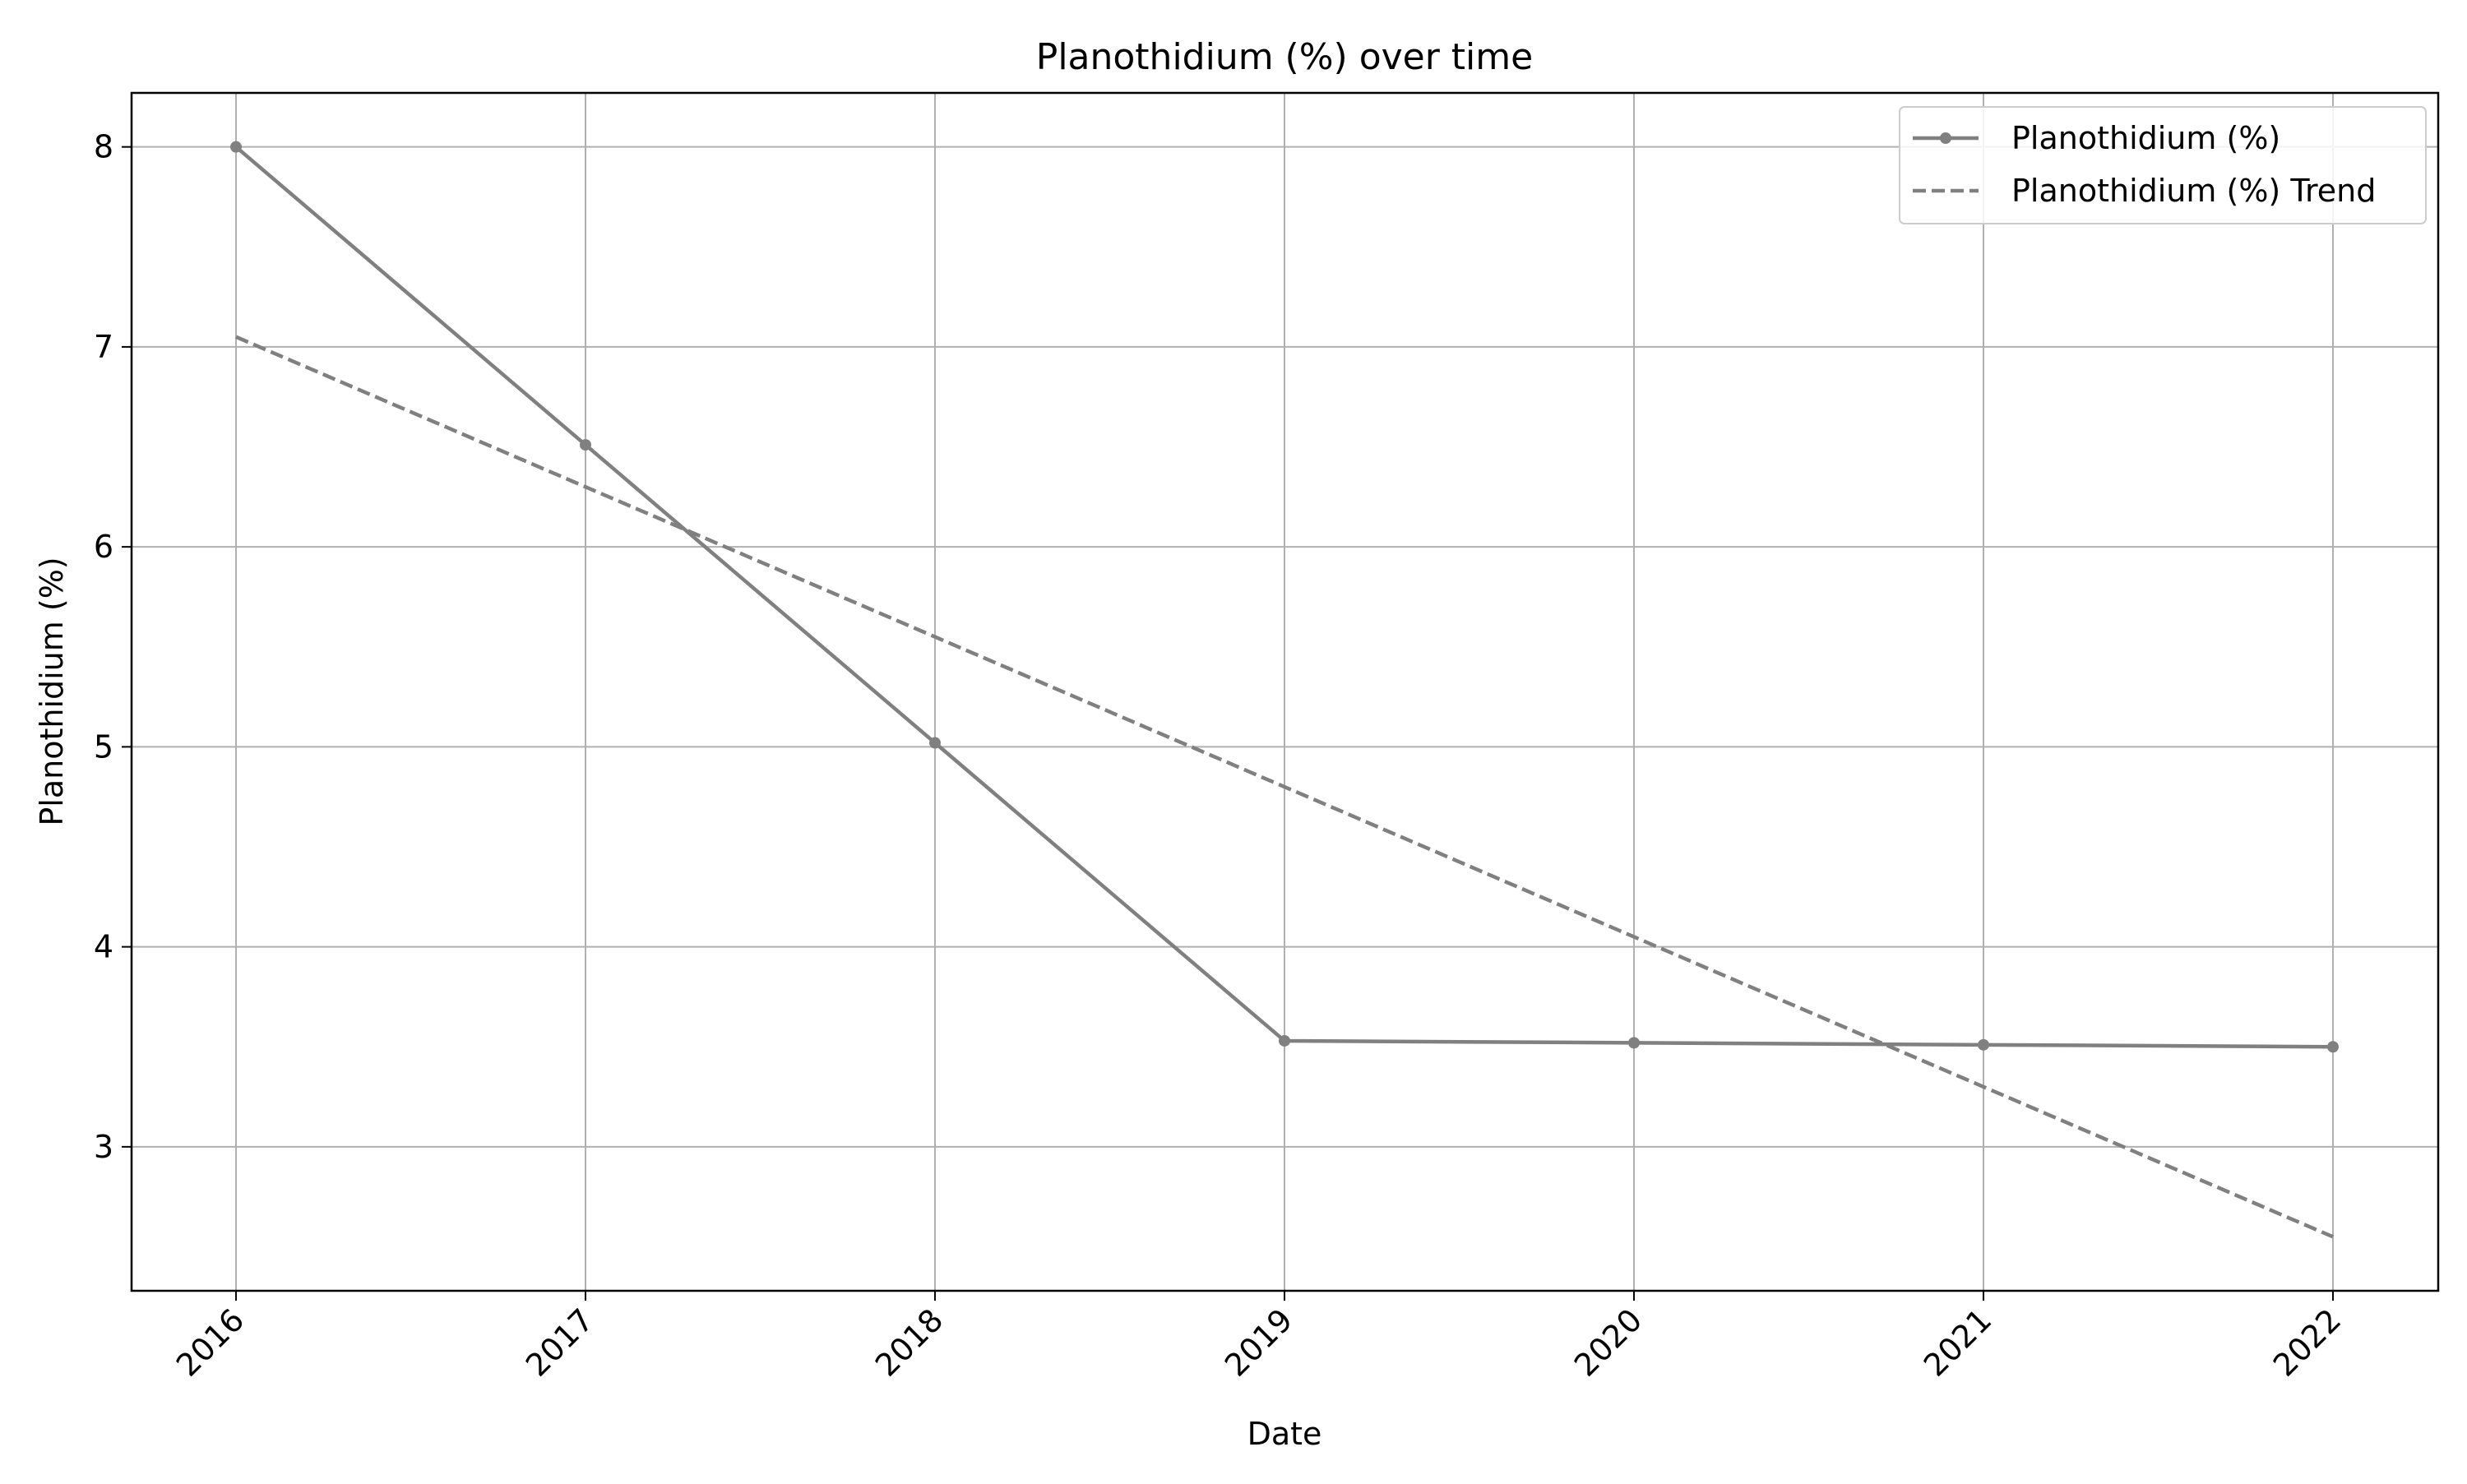 The height and width of the screenshot is (1484, 2467). What do you see at coordinates (104, 147) in the screenshot?
I see `y-tick-label: 8` at bounding box center [104, 147].